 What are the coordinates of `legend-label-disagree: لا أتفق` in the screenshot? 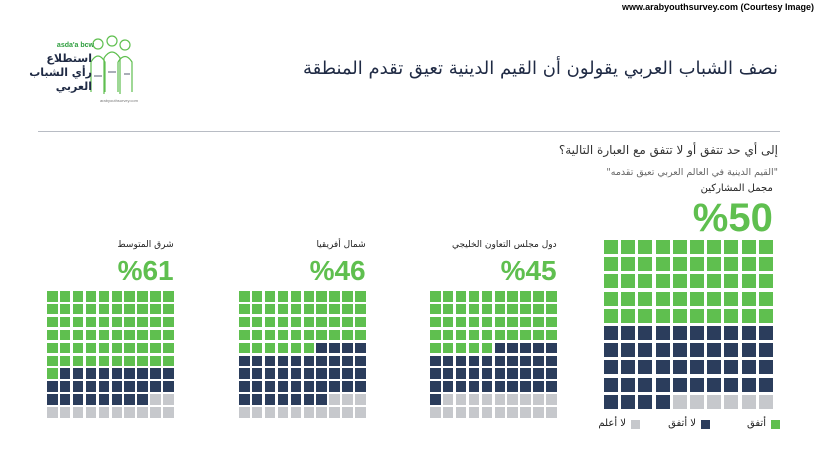 It's located at (682, 423).